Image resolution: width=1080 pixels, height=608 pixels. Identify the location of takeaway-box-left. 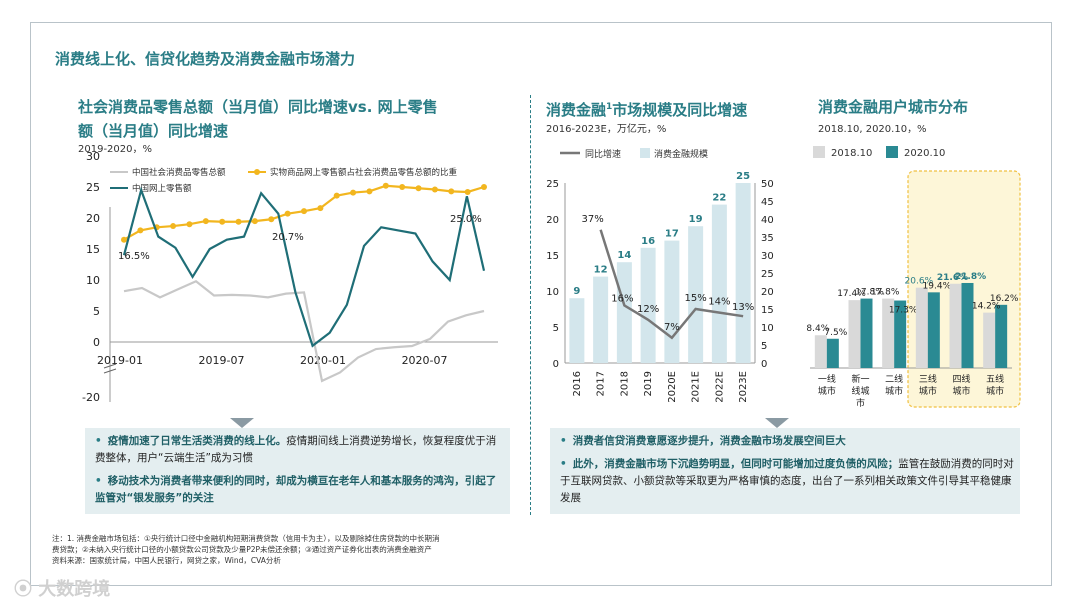
(297, 471).